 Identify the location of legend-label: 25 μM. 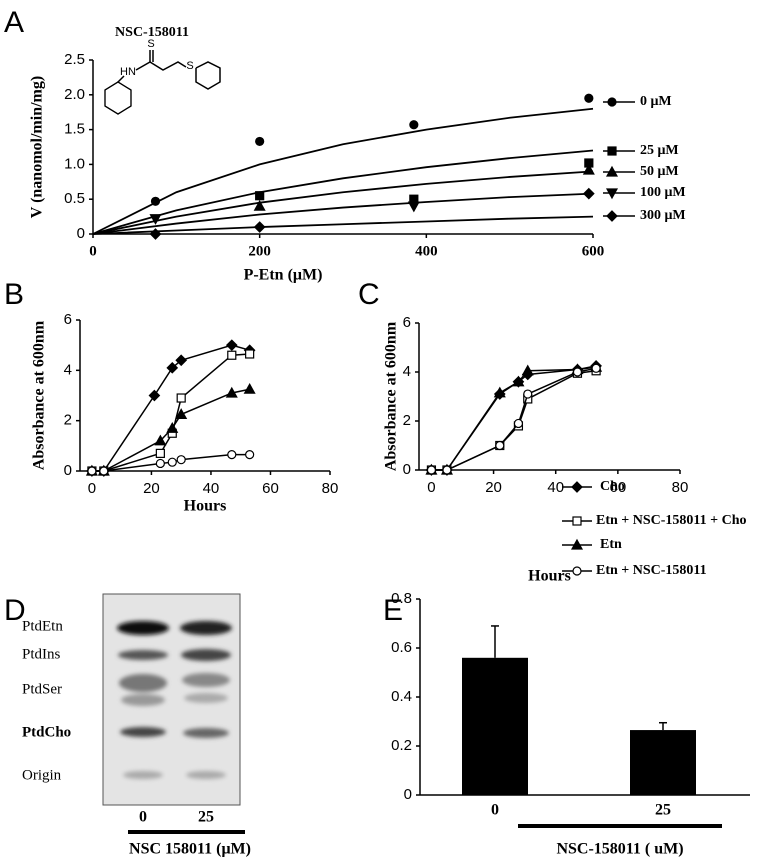
(659, 150).